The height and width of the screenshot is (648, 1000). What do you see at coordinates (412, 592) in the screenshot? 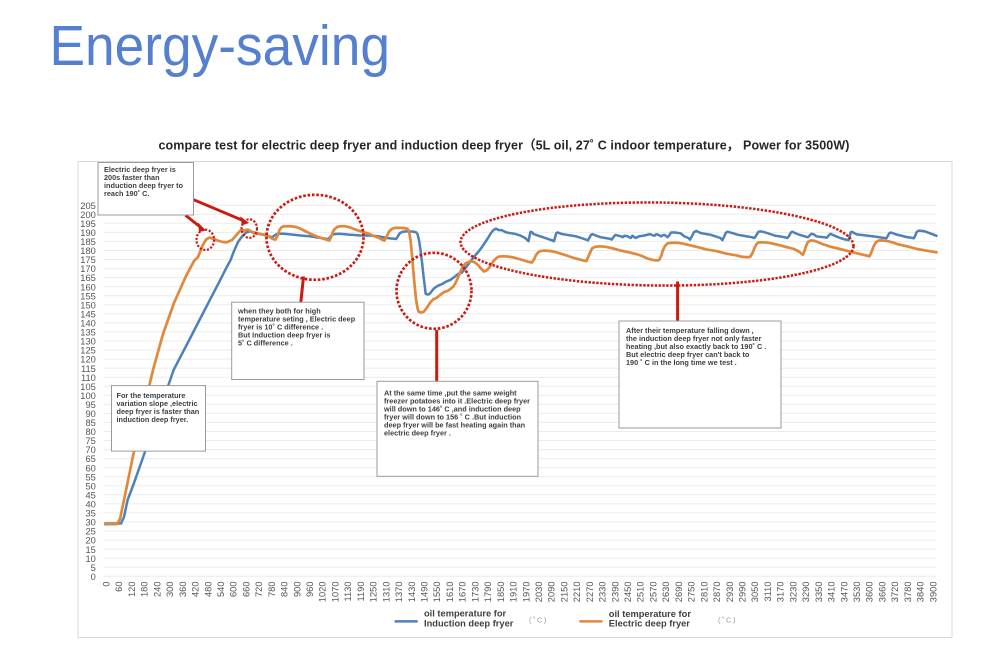
I see `svg-text: 1430` at bounding box center [412, 592].